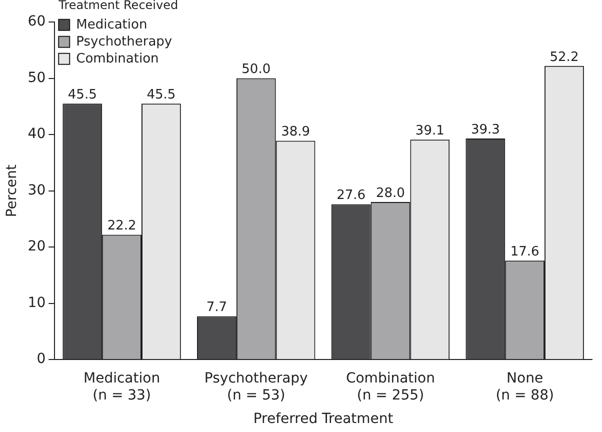 This screenshot has height=432, width=602. Describe the element at coordinates (525, 252) in the screenshot. I see `data-label: 17.6` at that location.